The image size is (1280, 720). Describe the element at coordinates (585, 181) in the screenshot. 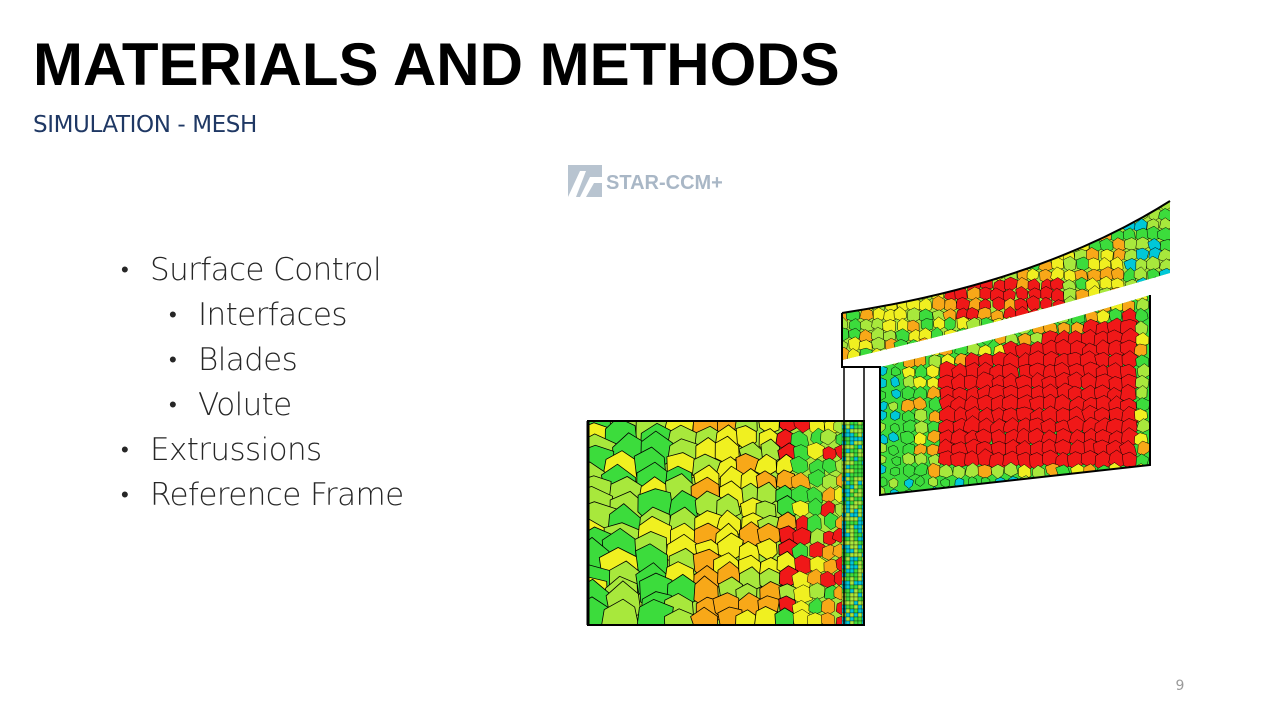

I see `star-ccm-logo-mark-icon` at that location.